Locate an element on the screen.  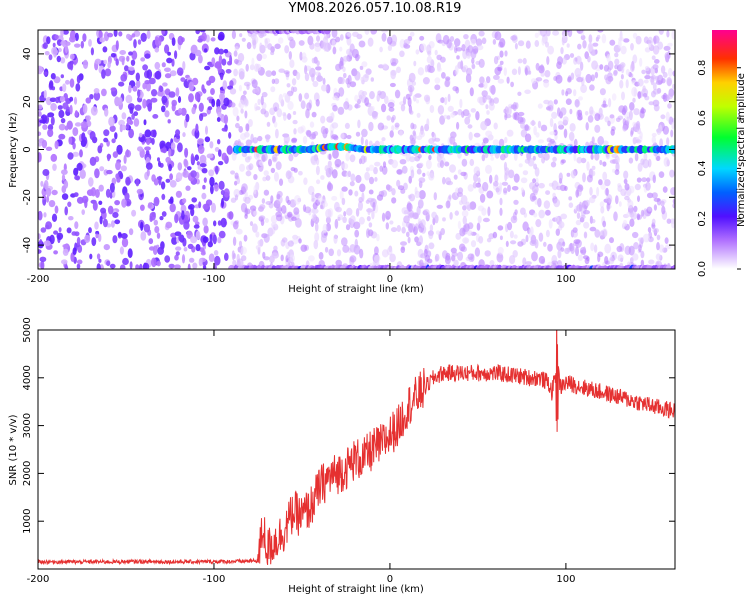
snr-x-axis-label: Height of straight line (km) is located at coordinates (356, 589).